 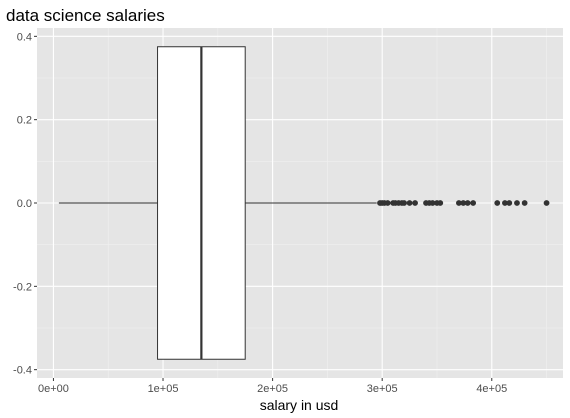 I want to click on y-tick-label: 0.2, so click(x=24, y=121).